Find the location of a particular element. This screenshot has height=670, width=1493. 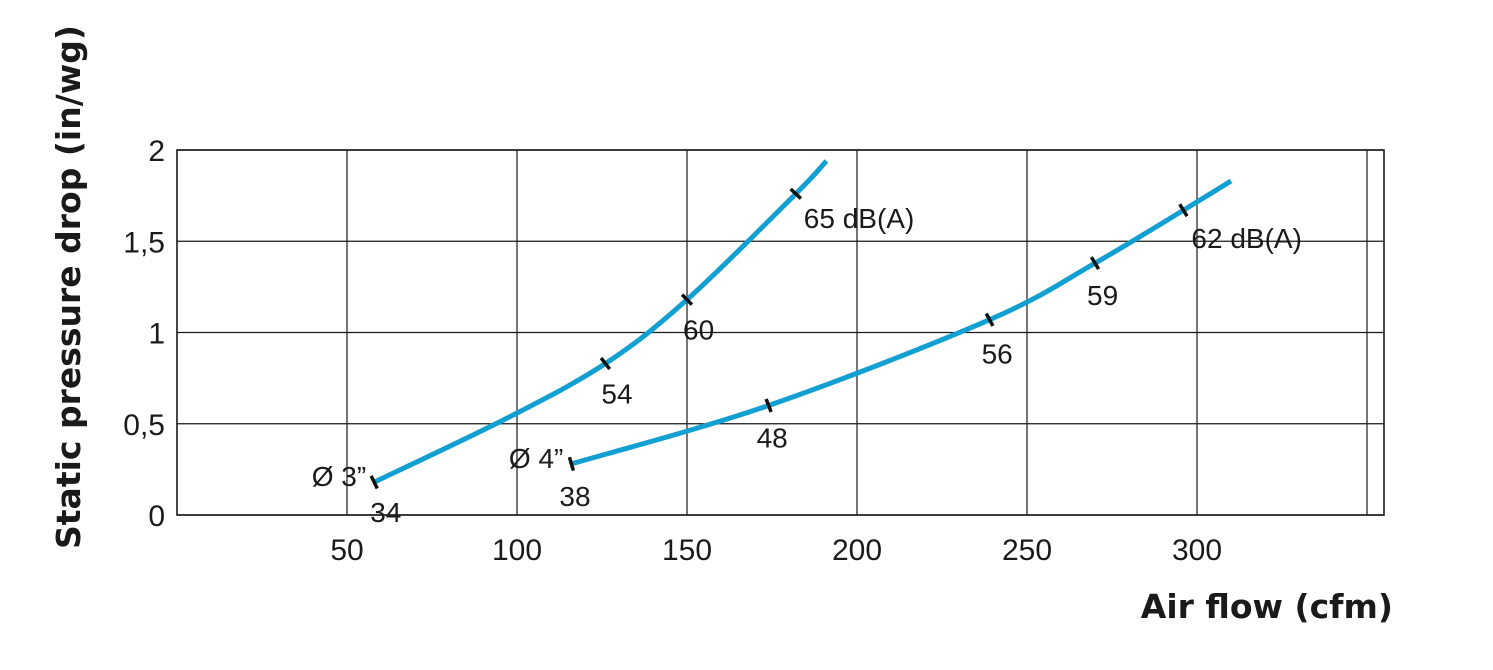

x-axis-title: Air flow (cfm) is located at coordinates (1267, 606).